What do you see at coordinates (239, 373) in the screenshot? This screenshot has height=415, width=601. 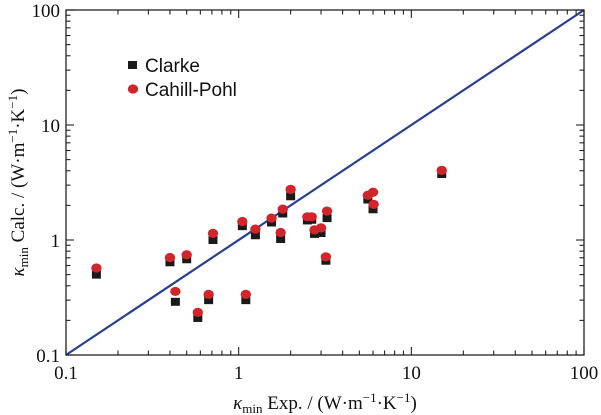 I see `x-tick-label: 1` at bounding box center [239, 373].